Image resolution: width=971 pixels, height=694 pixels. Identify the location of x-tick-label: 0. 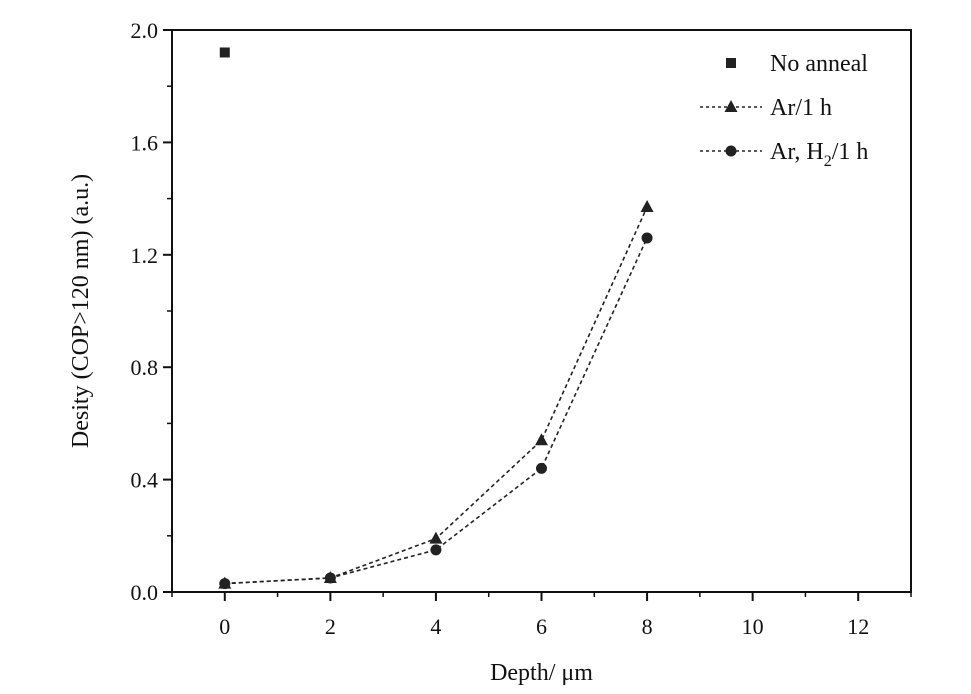
(224, 626).